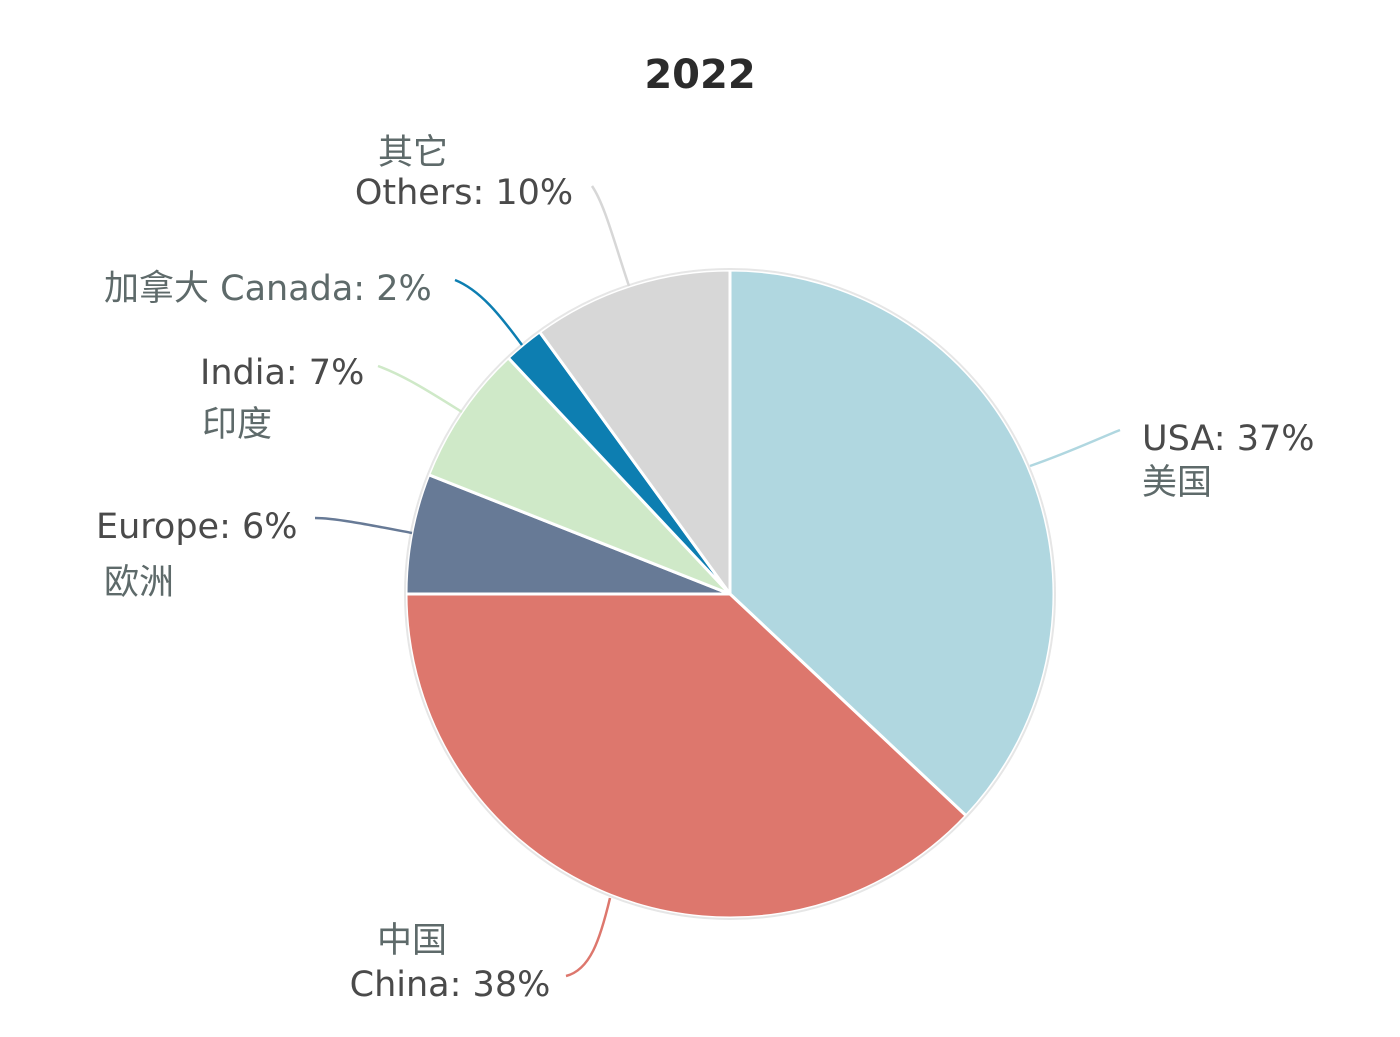 The height and width of the screenshot is (1037, 1400). I want to click on label-europe: Europe: 6%, so click(197, 527).